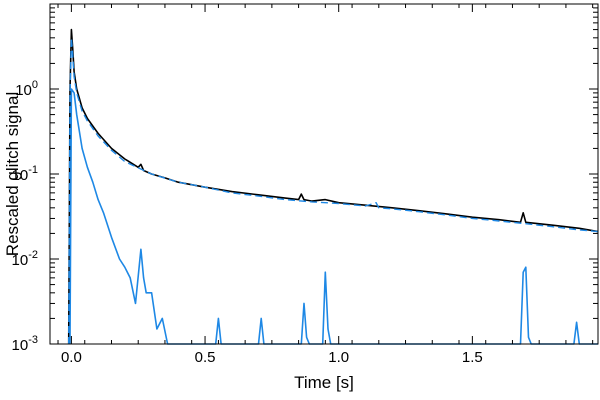 Image resolution: width=600 pixels, height=400 pixels. Describe the element at coordinates (205, 357) in the screenshot. I see `x-tick-label: 0.5` at that location.